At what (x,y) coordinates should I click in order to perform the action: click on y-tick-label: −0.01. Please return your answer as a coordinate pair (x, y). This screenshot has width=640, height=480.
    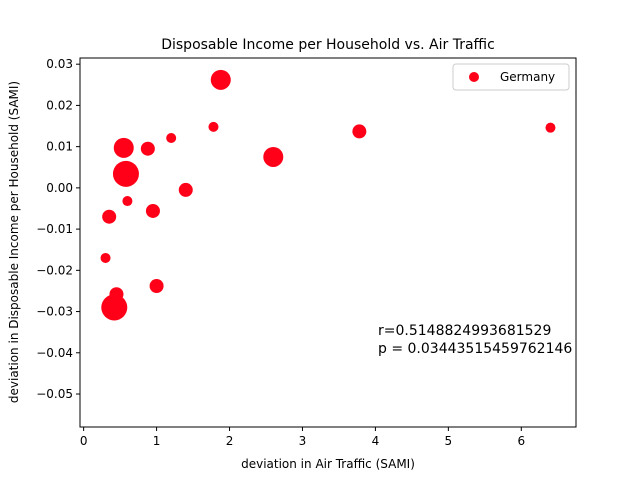
    Looking at the image, I should click on (54, 229).